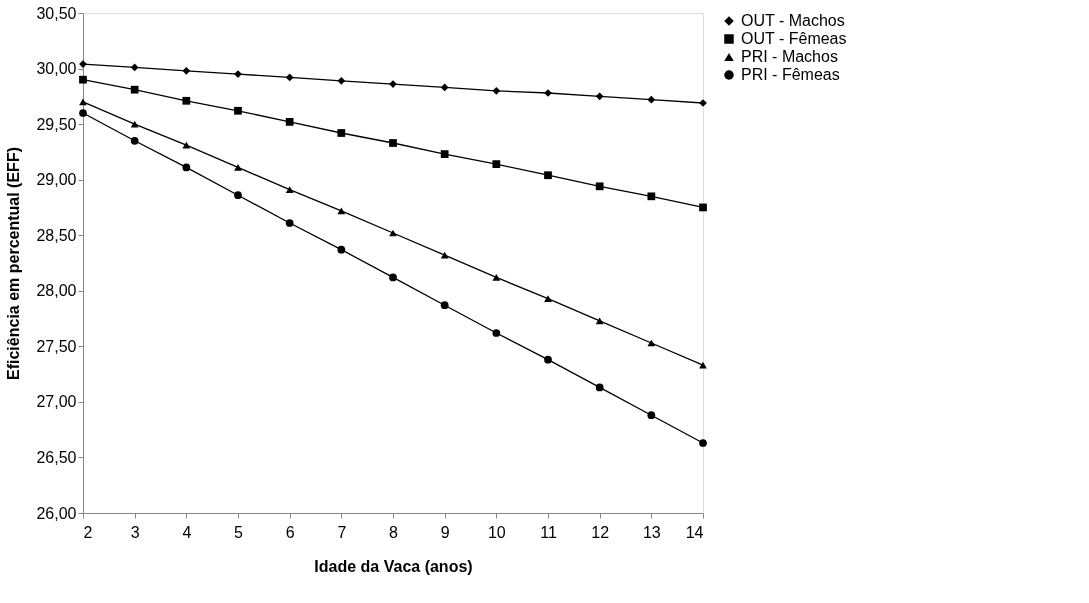 The image size is (1089, 603). I want to click on y-tick-label: 26,00, so click(56, 513).